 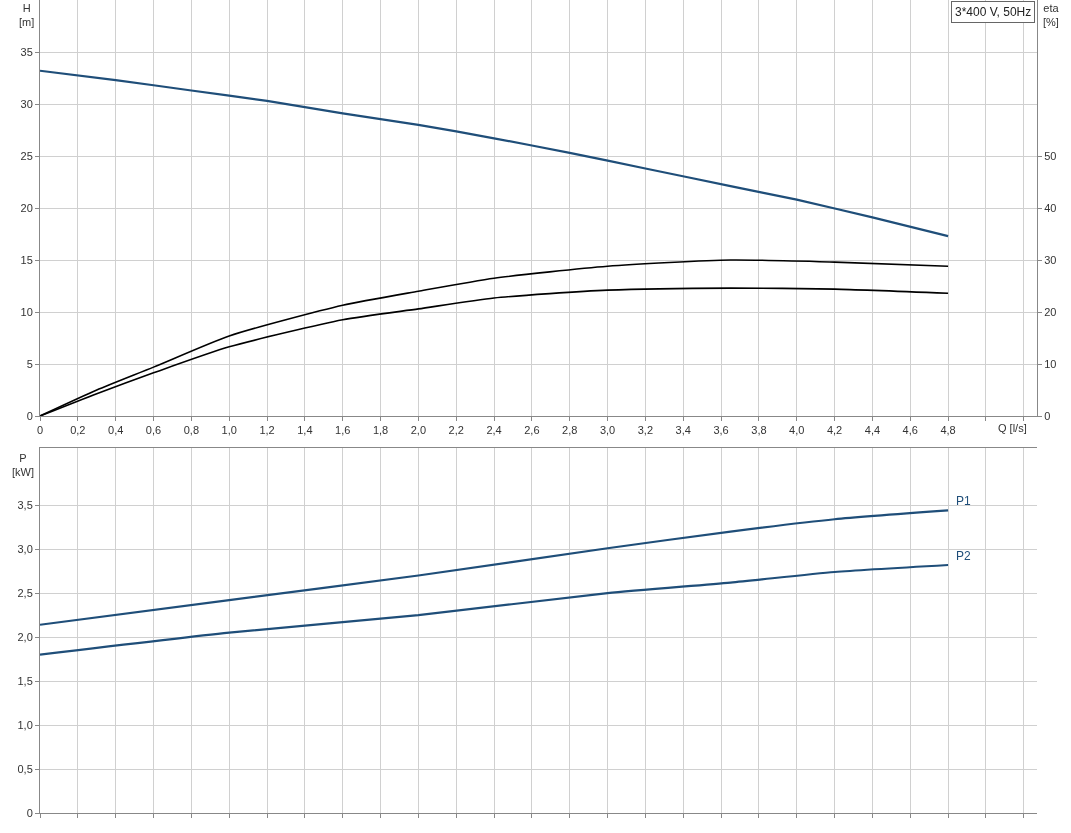 What do you see at coordinates (872, 430) in the screenshot?
I see `x-tick-label: 4,4` at bounding box center [872, 430].